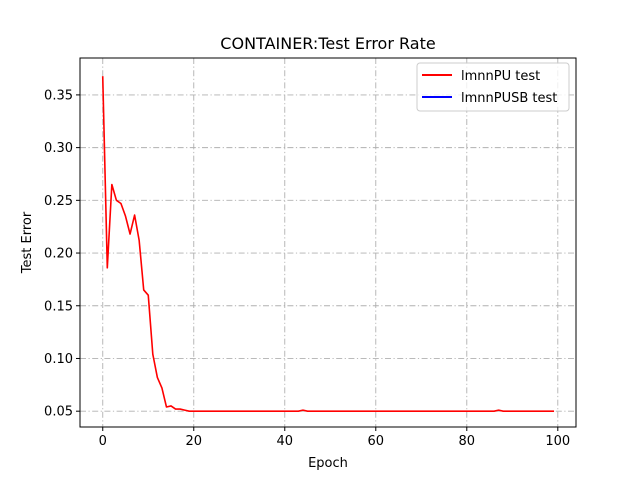 The image size is (640, 480). What do you see at coordinates (193, 441) in the screenshot?
I see `x-tick-label: 20` at bounding box center [193, 441].